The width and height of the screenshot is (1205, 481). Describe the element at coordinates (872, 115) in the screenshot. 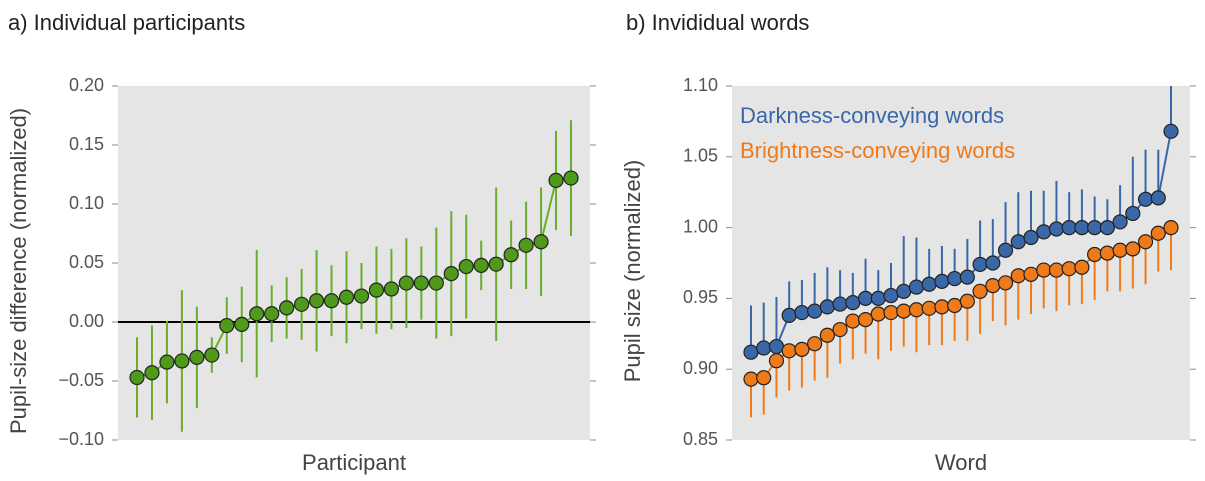

I see `legend-entry: Darkness-conveying words` at that location.